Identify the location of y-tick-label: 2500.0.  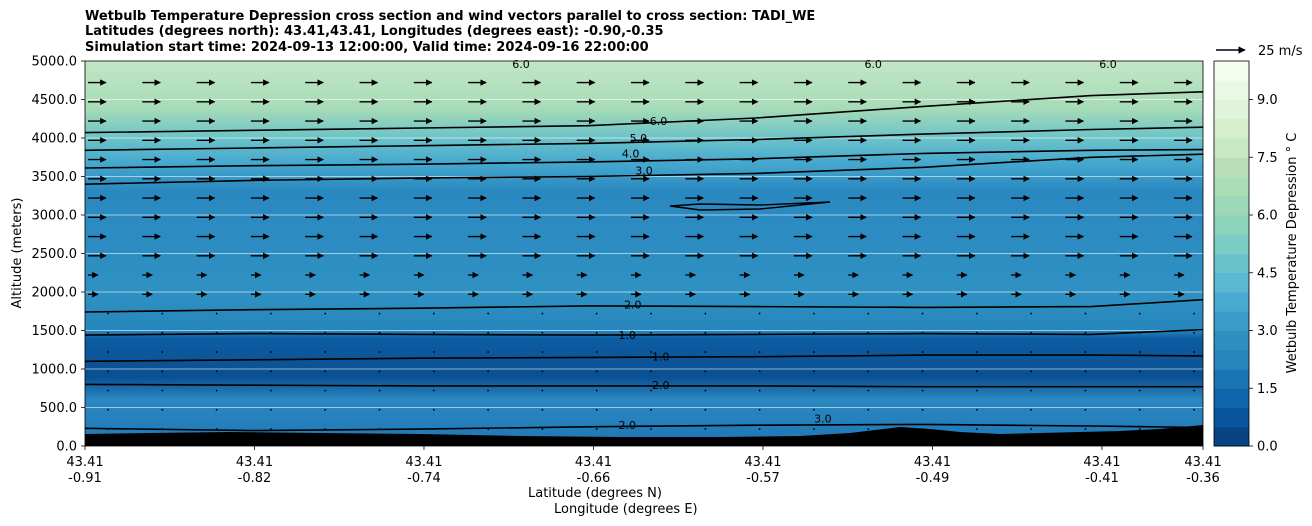
(55, 254).